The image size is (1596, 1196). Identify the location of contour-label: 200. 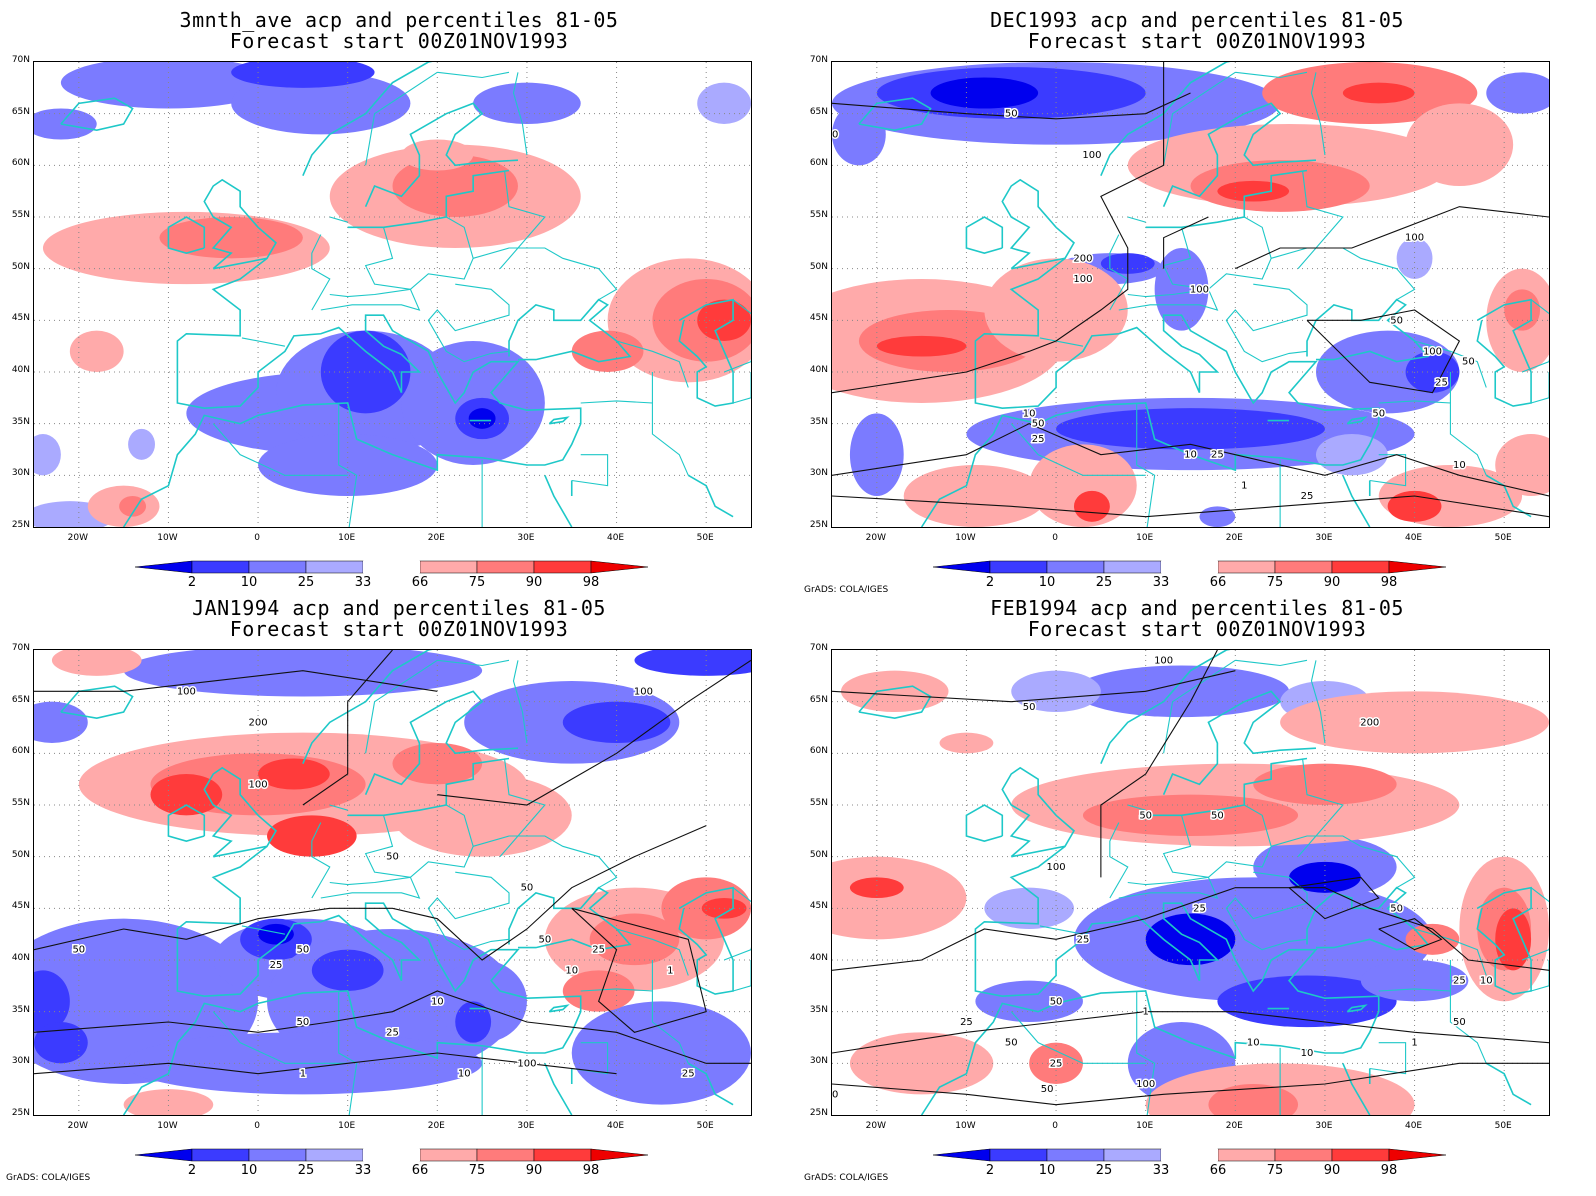
(1369, 722).